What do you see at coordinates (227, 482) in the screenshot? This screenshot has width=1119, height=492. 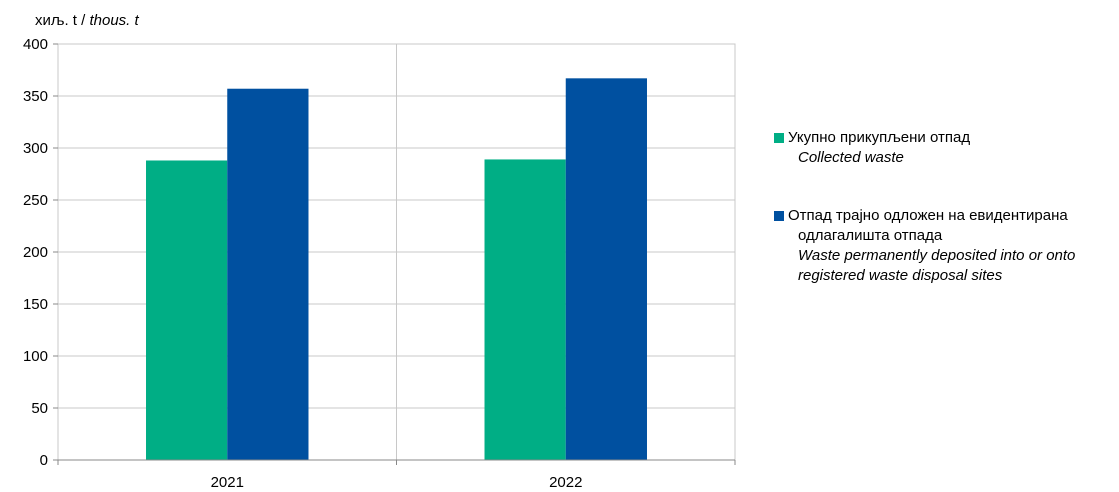 I see `x-tick-label: 2021` at bounding box center [227, 482].